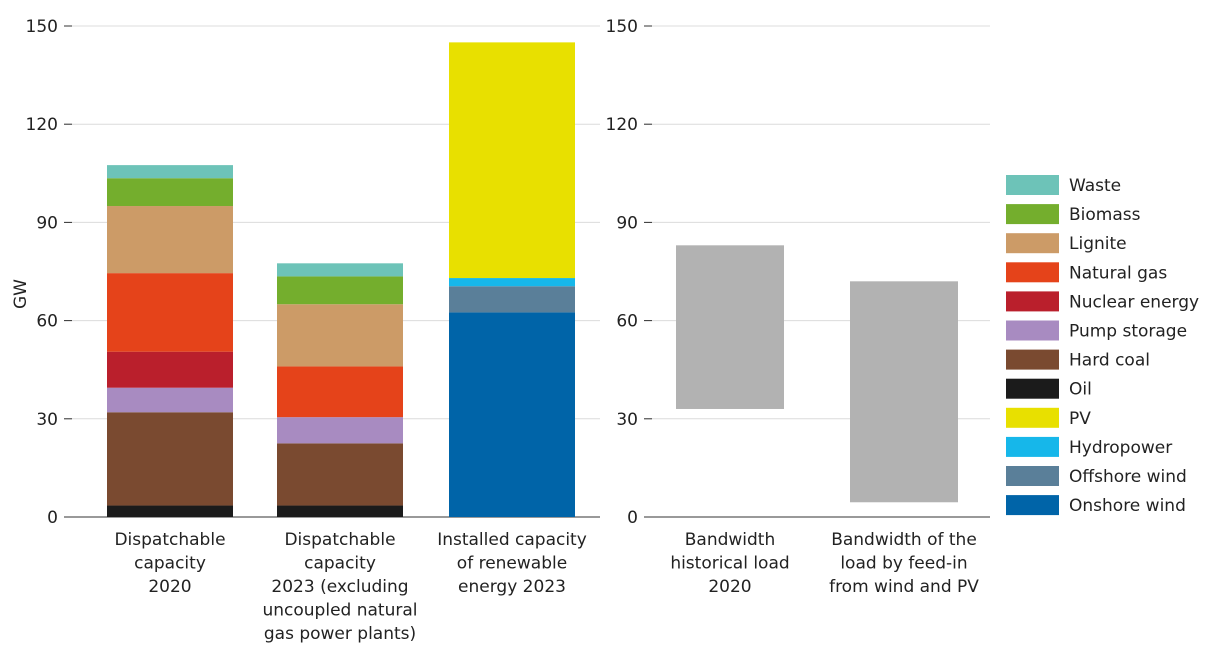 Image resolution: width=1214 pixels, height=648 pixels. I want to click on legend-label: Hard coal, so click(1109, 361).